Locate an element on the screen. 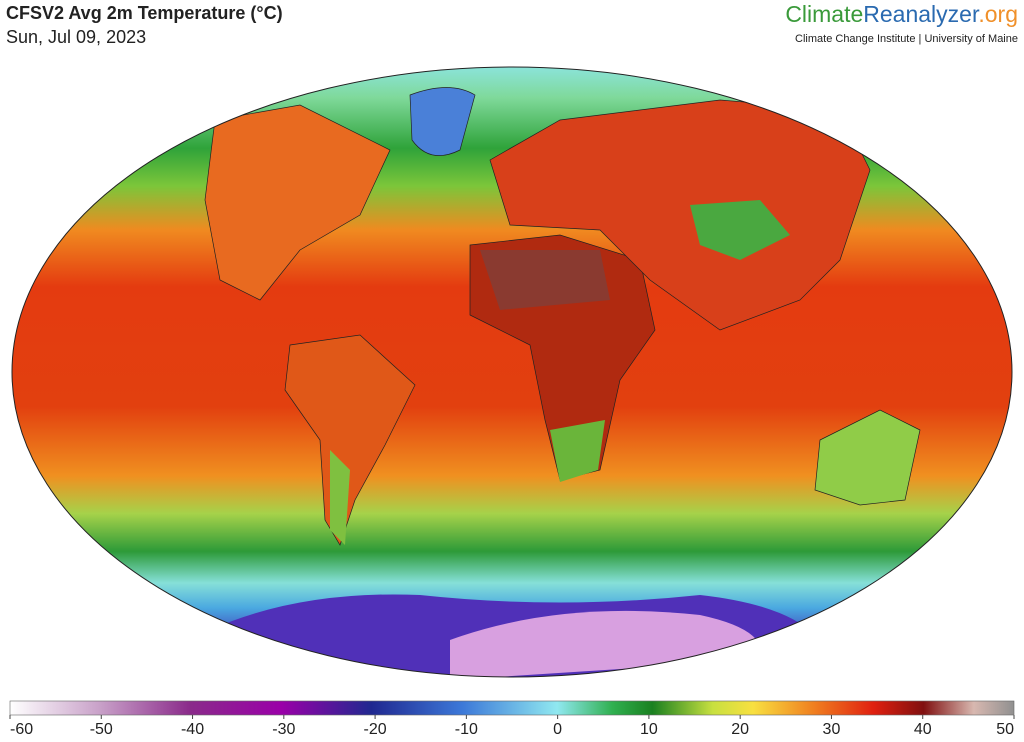  tick-label: -30 is located at coordinates (283, 729).